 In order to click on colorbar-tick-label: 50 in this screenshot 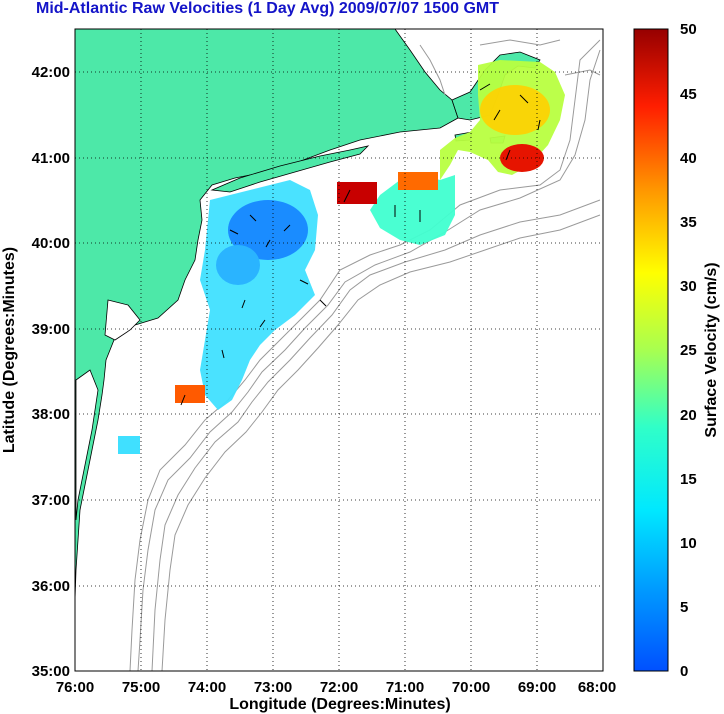, I will do `click(688, 29)`.